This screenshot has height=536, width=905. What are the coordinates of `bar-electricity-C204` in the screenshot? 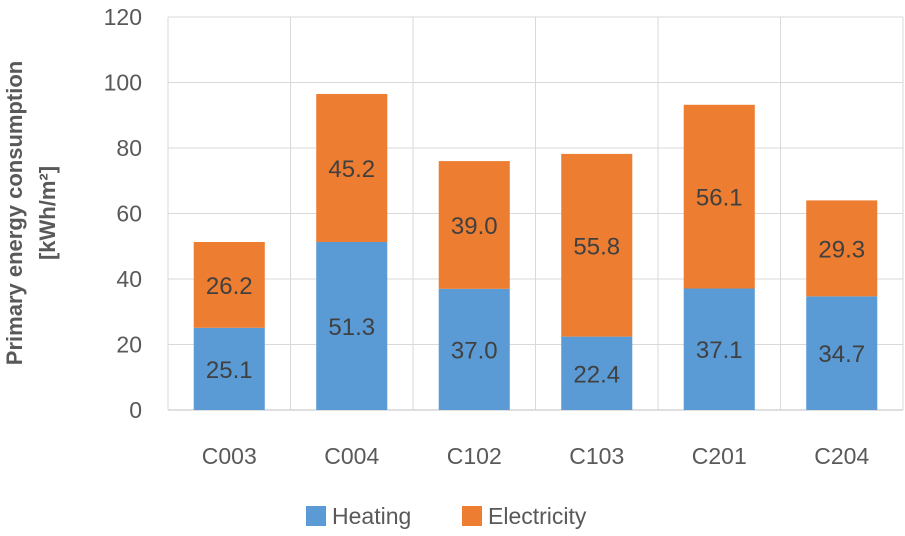 It's located at (842, 248).